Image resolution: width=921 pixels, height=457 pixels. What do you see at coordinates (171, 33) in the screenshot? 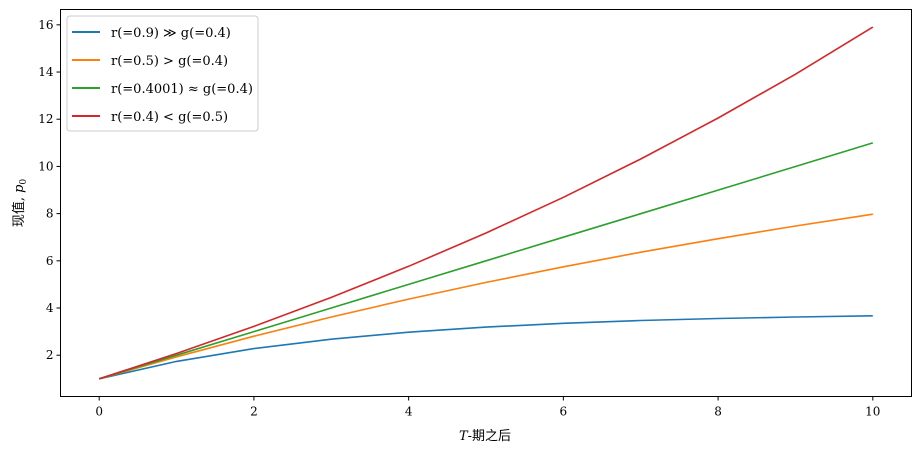
I see `legend-label-0: r(=0.9) ≫ g(=0.4)` at bounding box center [171, 33].